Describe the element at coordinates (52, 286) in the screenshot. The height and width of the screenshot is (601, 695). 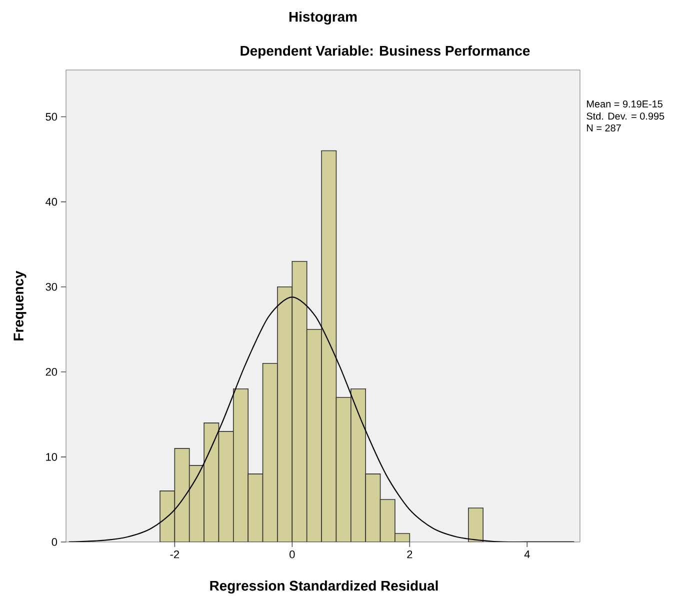
I see `y-tick-label: 30` at that location.